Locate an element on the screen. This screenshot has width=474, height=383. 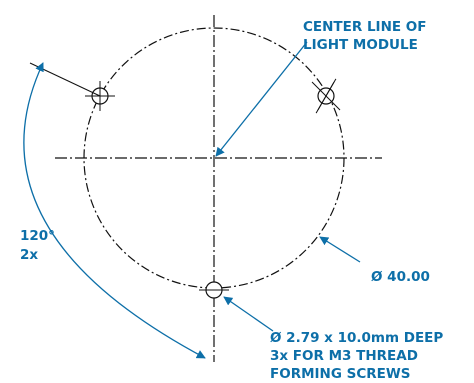
angle-value-label: 120° is located at coordinates (37, 236).